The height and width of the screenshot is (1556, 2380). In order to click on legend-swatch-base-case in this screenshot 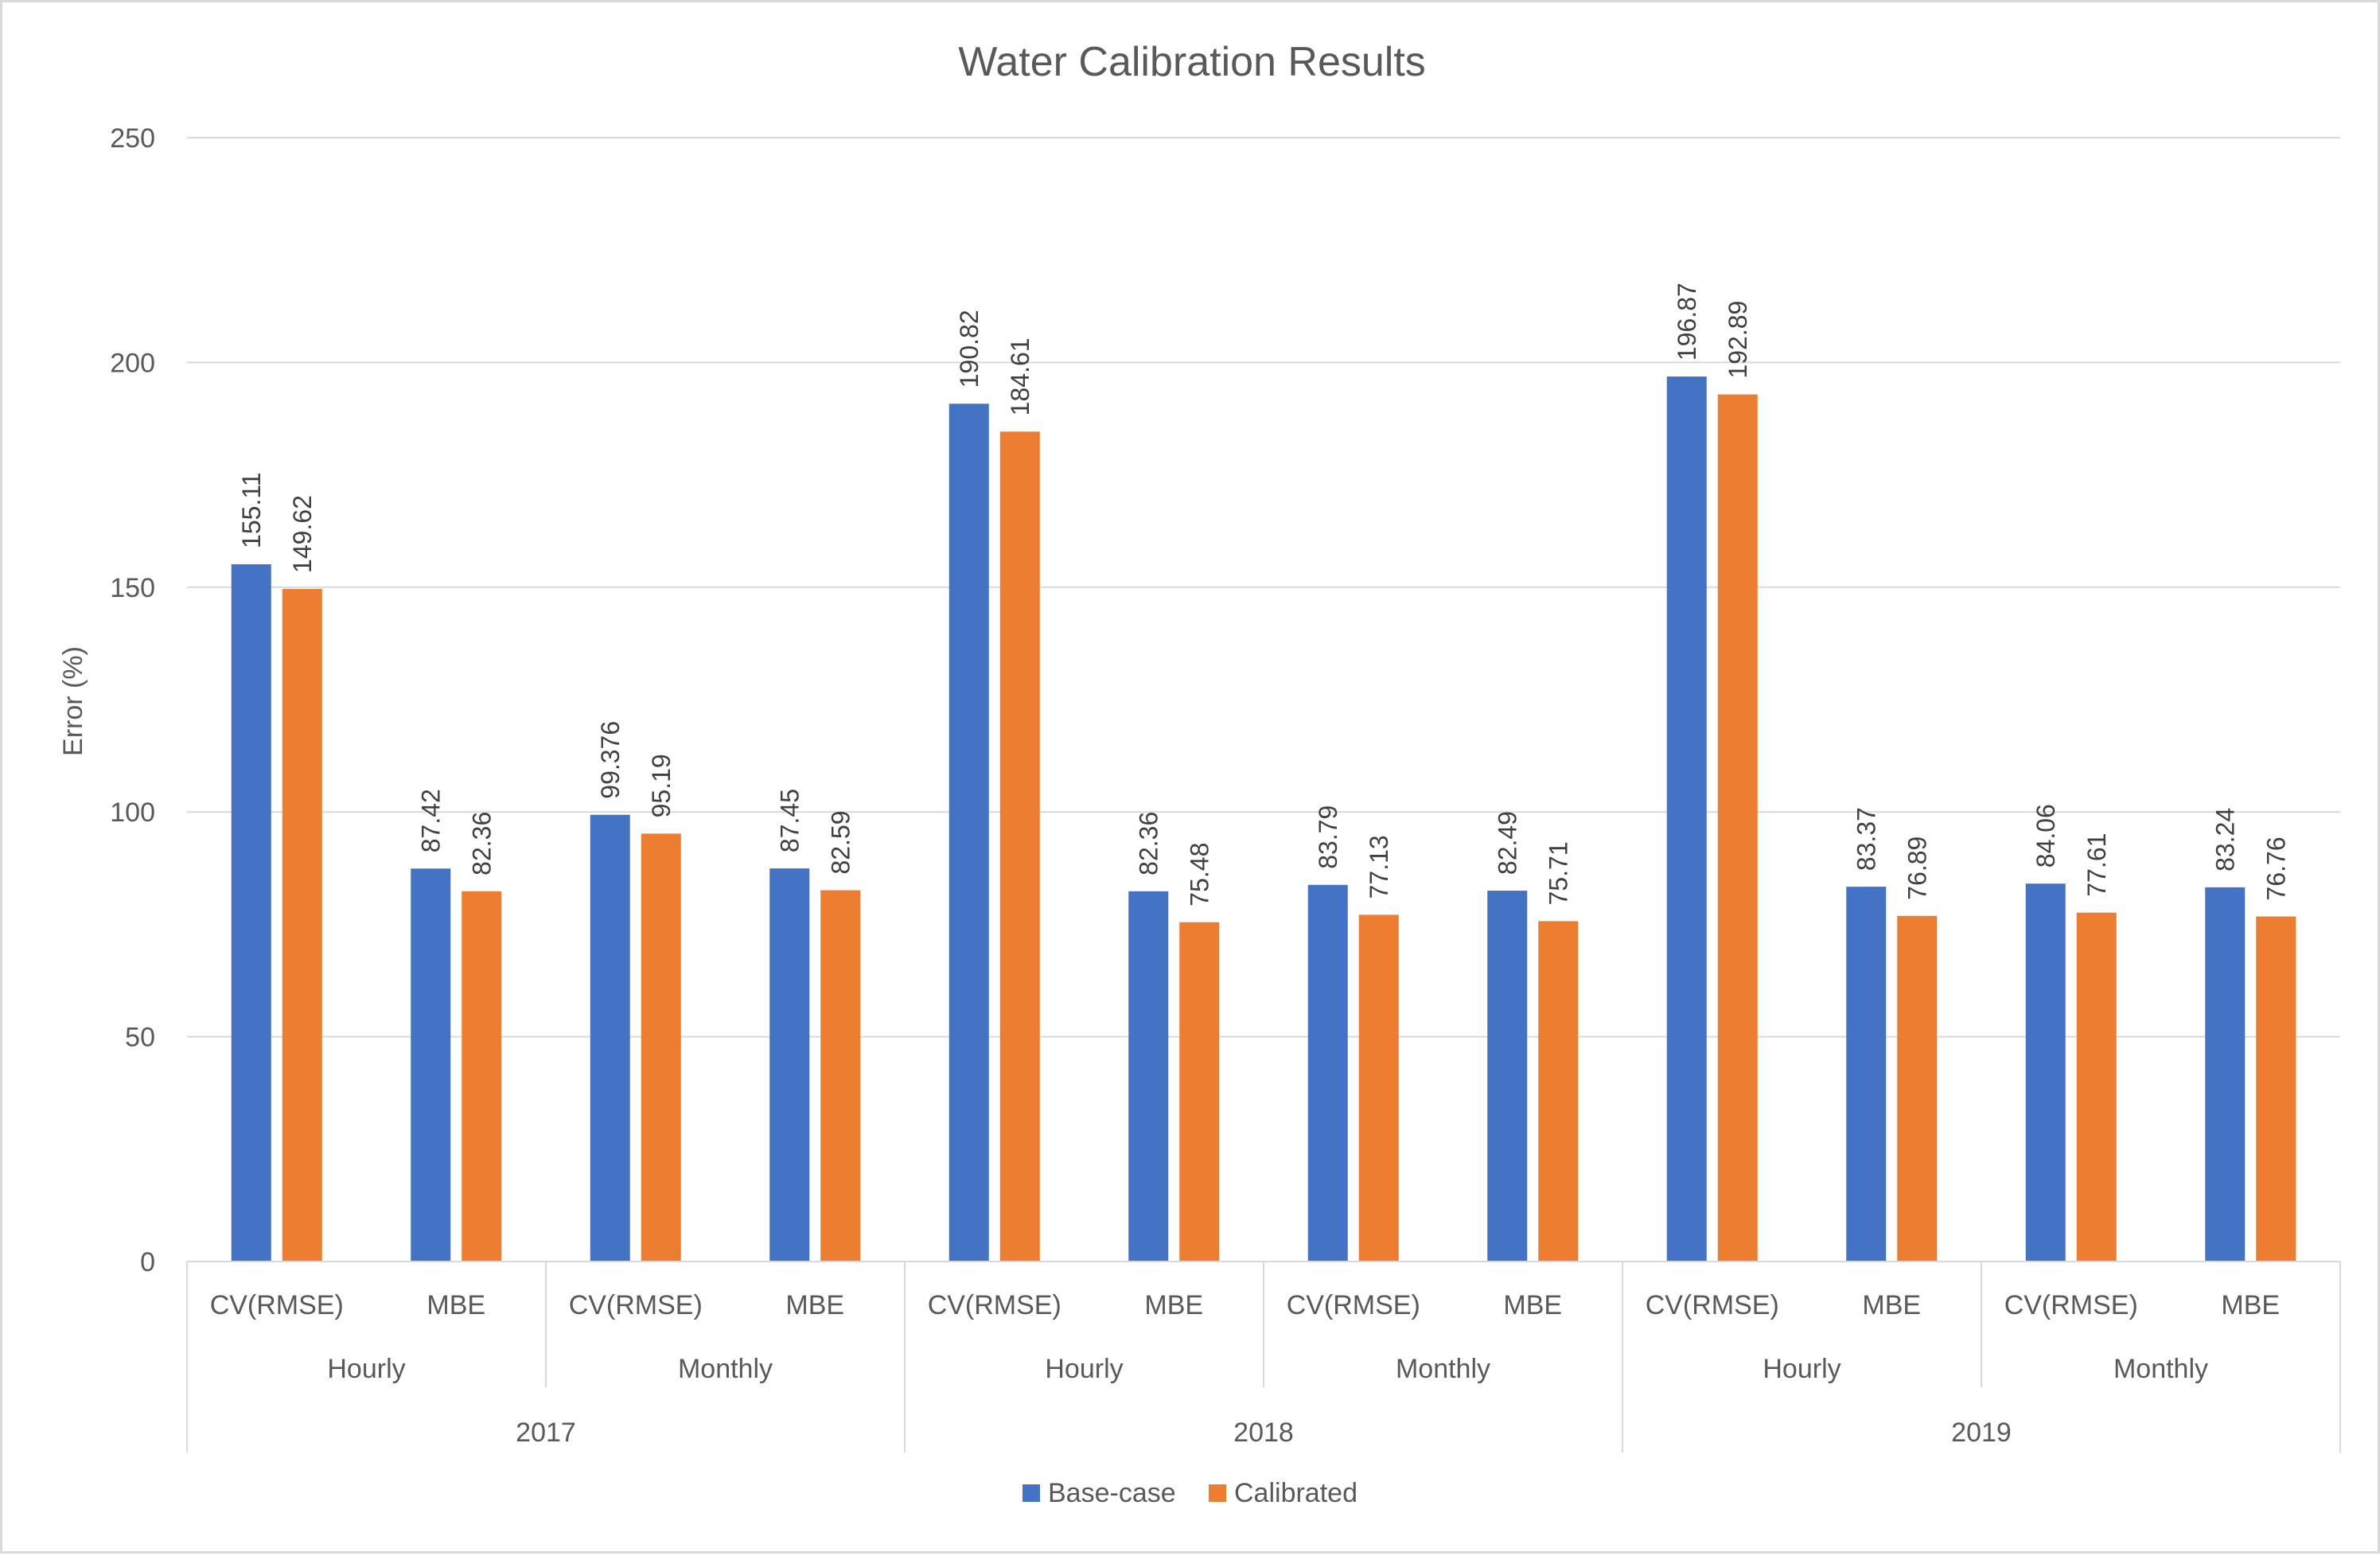, I will do `click(1031, 1493)`.